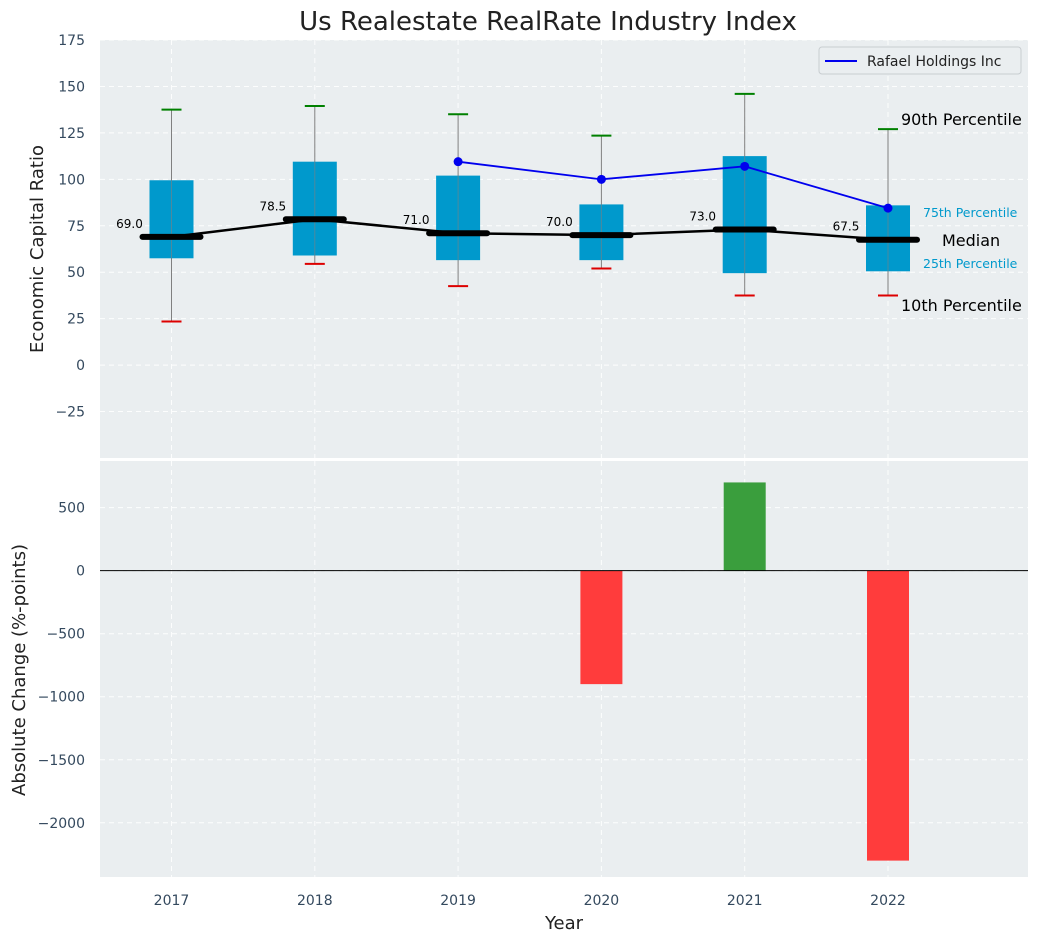  Describe the element at coordinates (564, 923) in the screenshot. I see `x-axis-label: Year` at that location.